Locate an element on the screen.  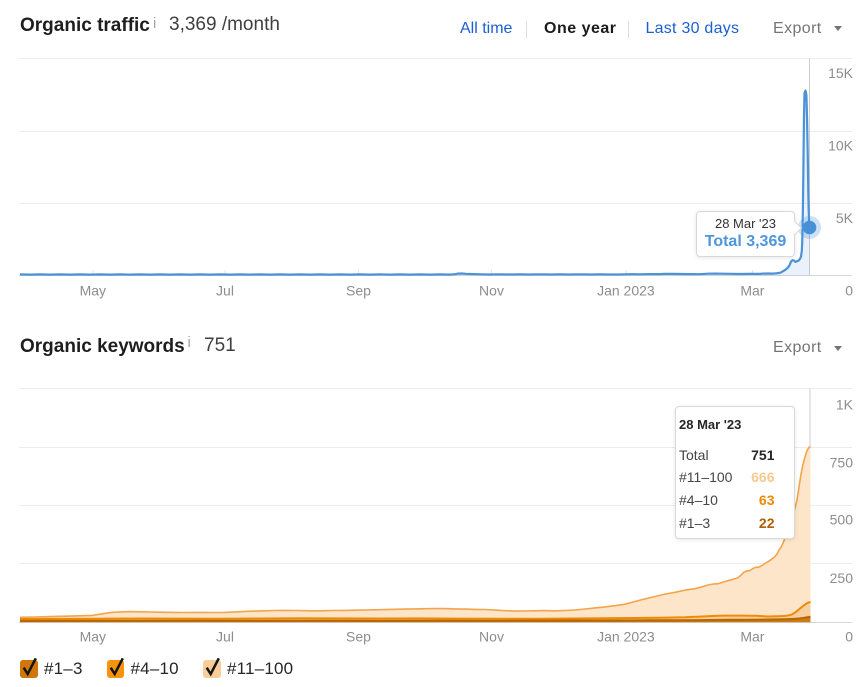
svg-text: 1K is located at coordinates (845, 405).